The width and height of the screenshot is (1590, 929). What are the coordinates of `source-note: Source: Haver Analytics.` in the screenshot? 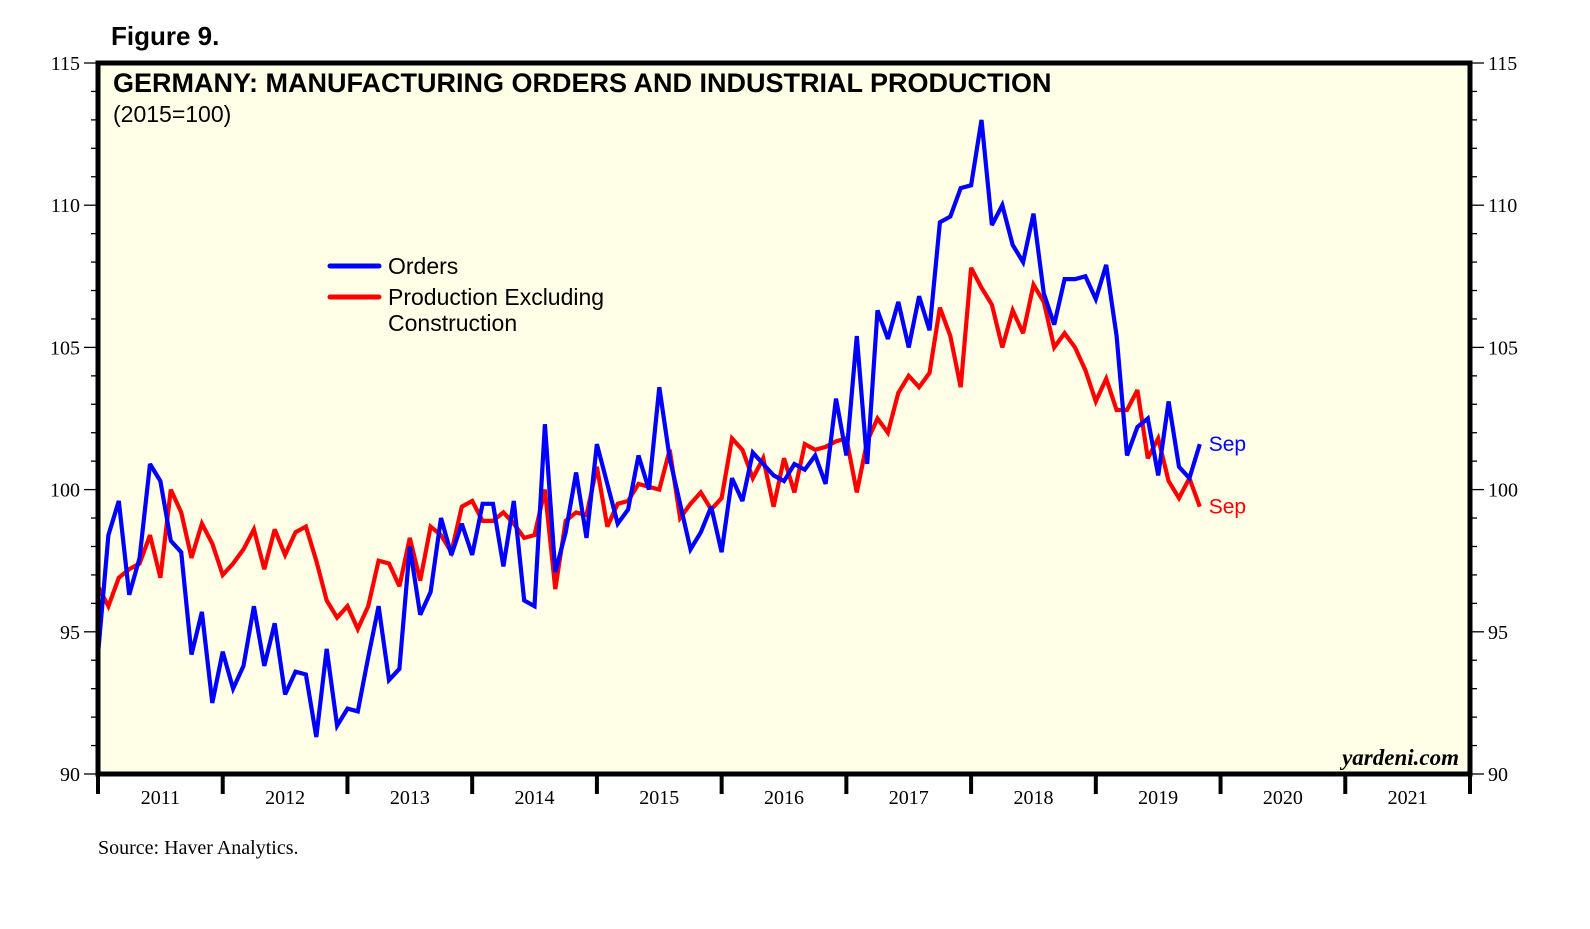 It's located at (198, 848).